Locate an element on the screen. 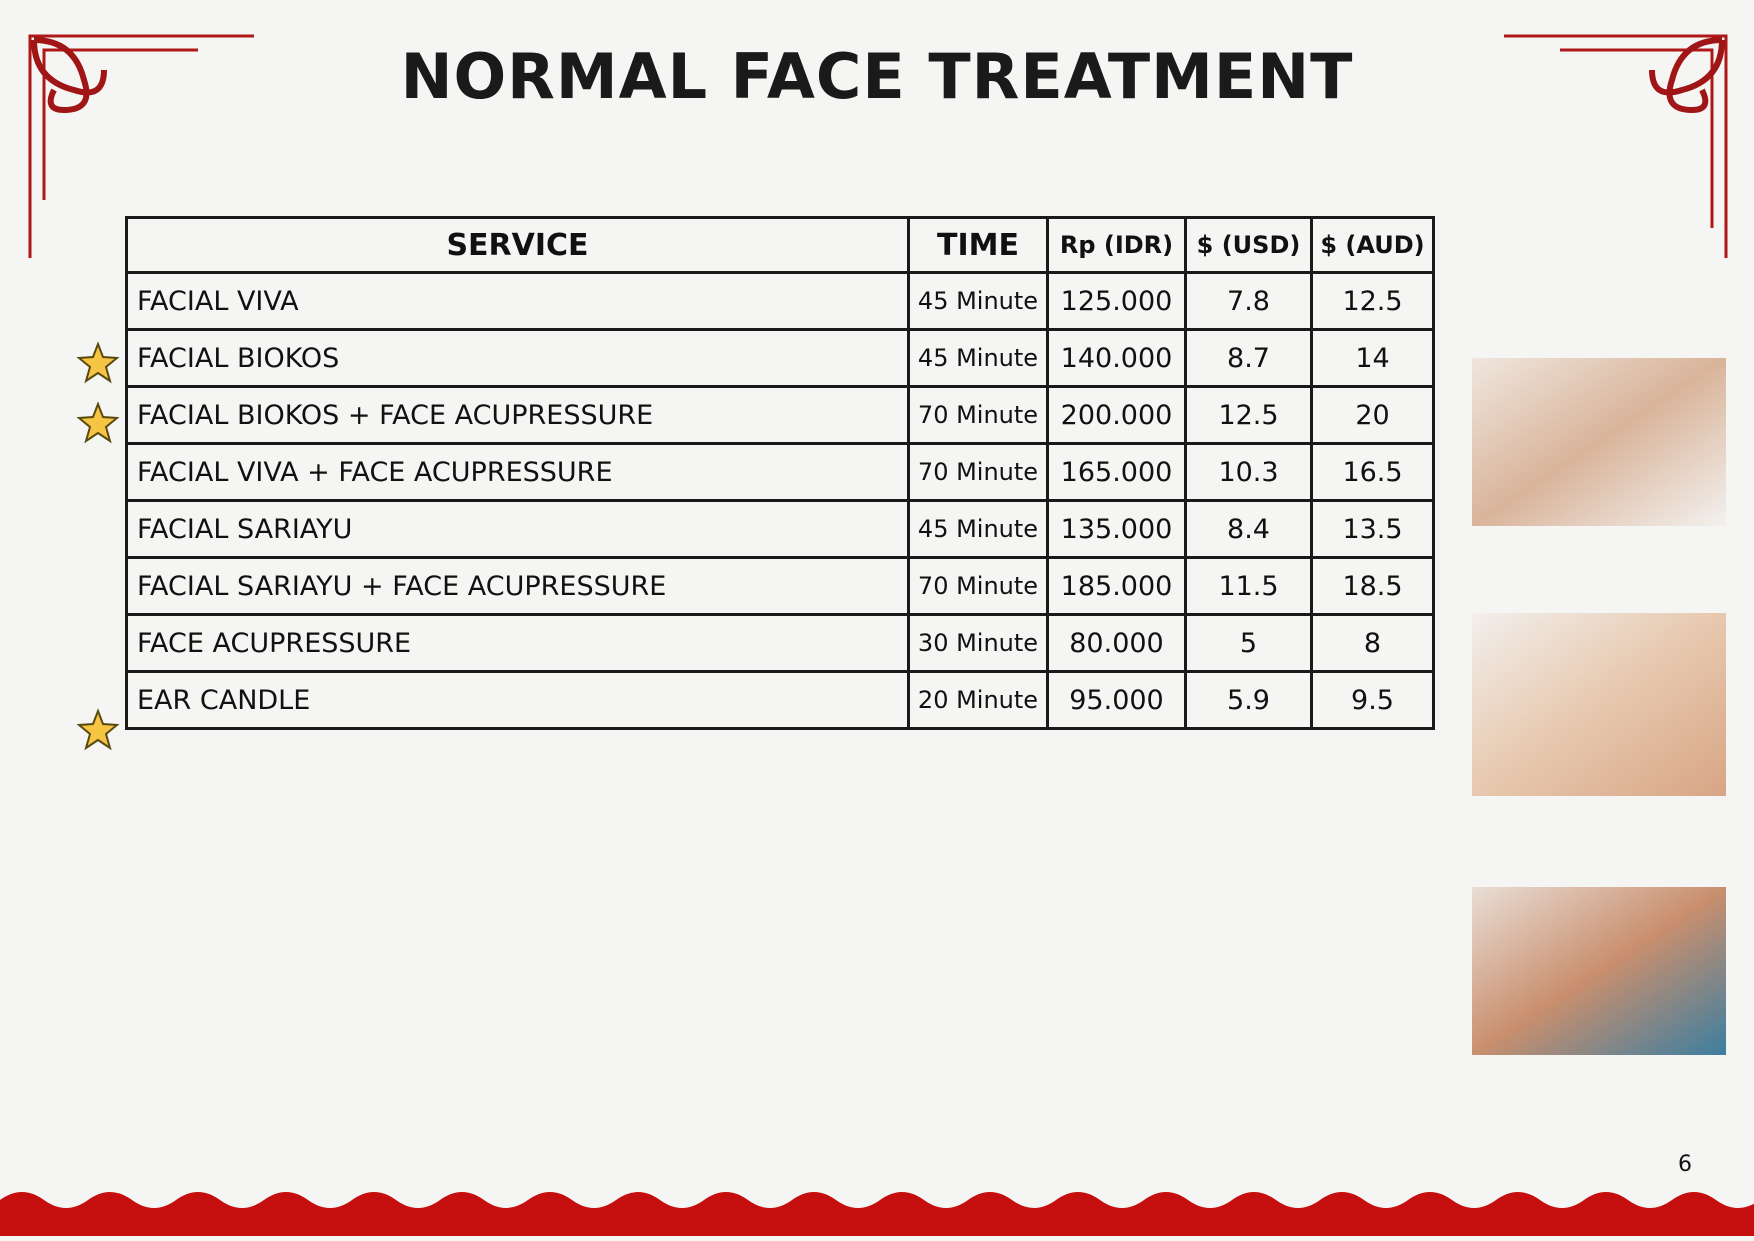  table-cell: 13.5 is located at coordinates (1372, 529).